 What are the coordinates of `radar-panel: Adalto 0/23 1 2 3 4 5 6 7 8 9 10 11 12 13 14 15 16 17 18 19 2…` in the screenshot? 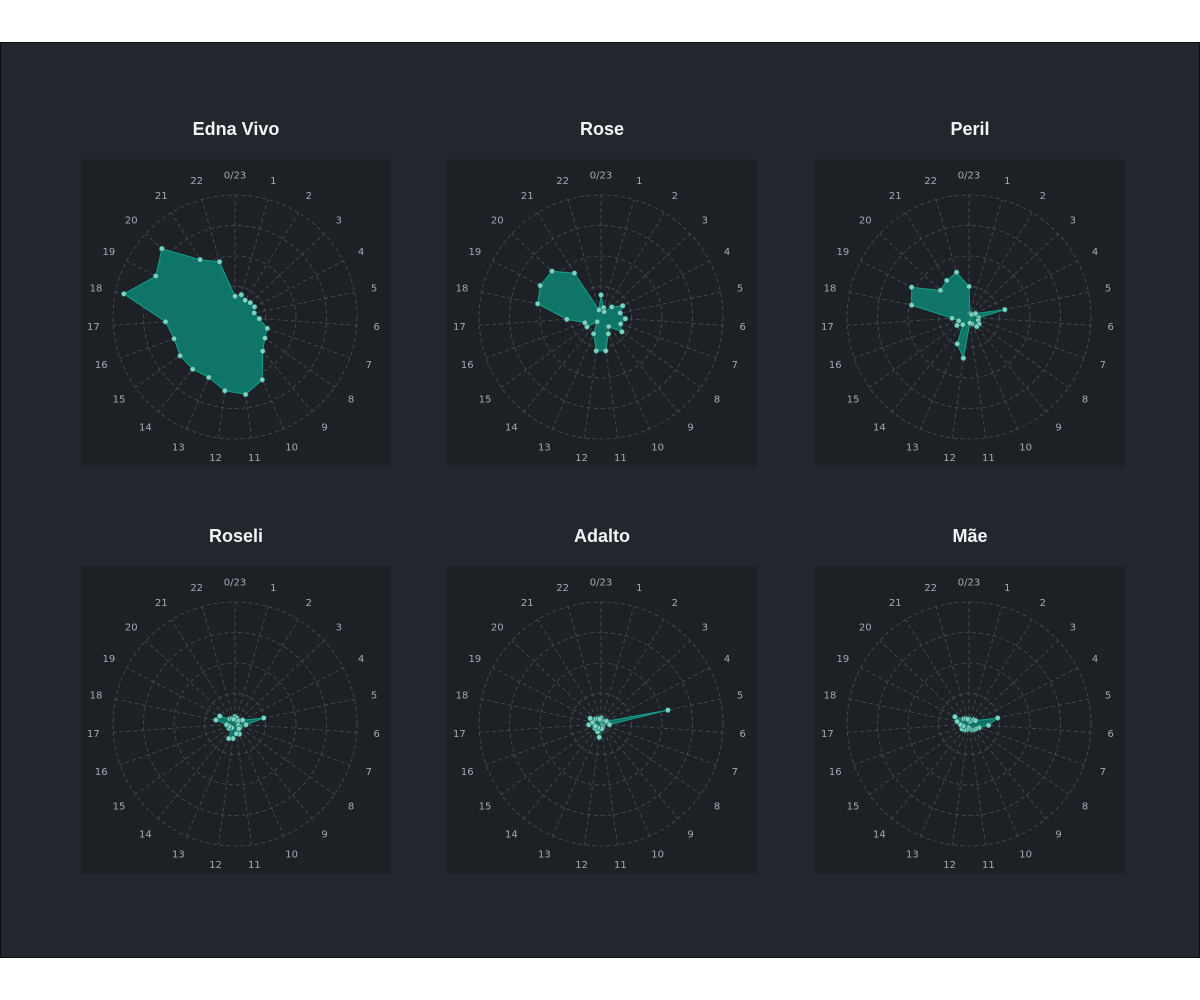 It's located at (602, 700).